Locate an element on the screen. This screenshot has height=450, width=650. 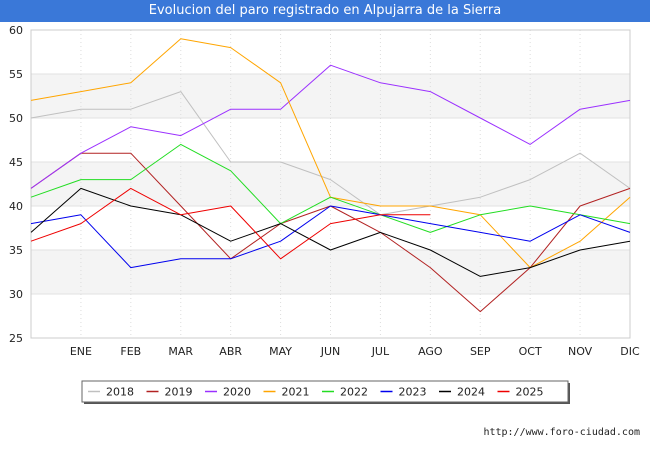
source-credit: http://www.foro-ciudad.com is located at coordinates (561, 432).